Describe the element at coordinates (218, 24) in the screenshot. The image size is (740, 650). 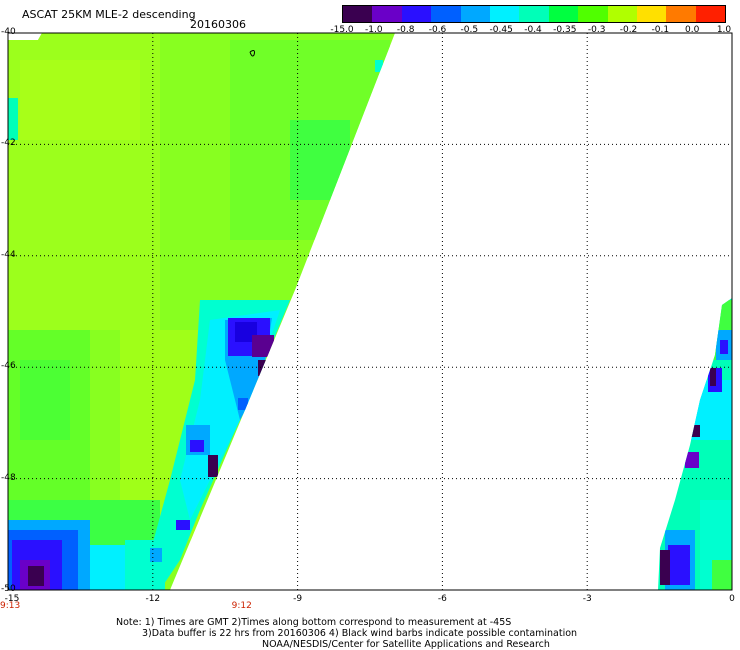
I see `map-date: 20160306` at that location.